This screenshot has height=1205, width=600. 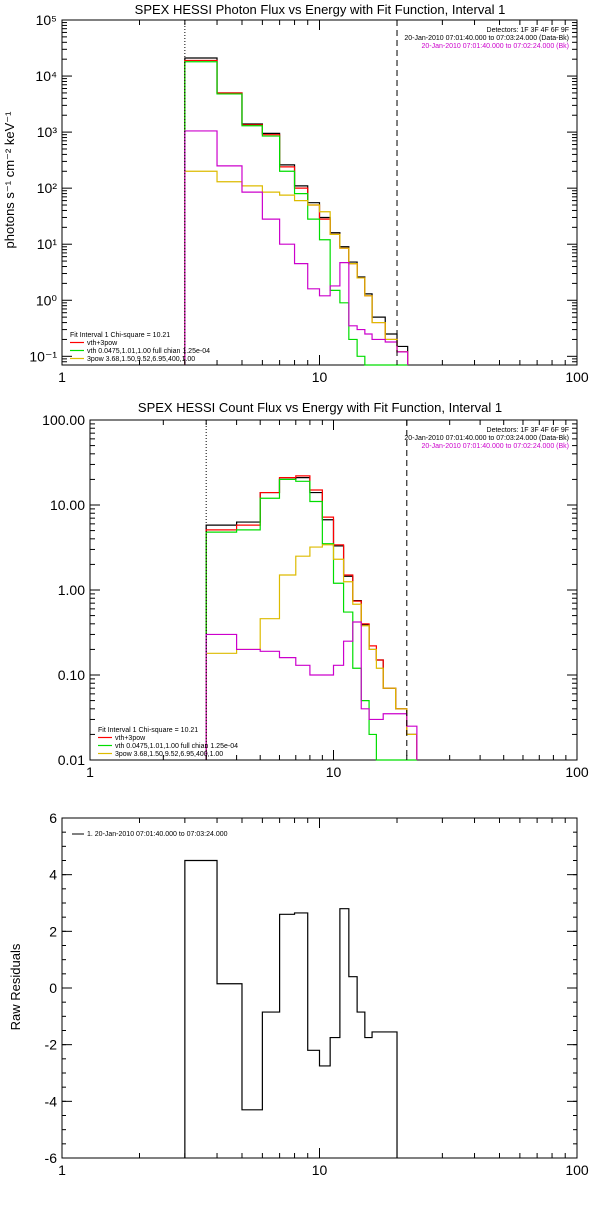 I want to click on panel-3-y-tick-label: -6, so click(x=51, y=1158).